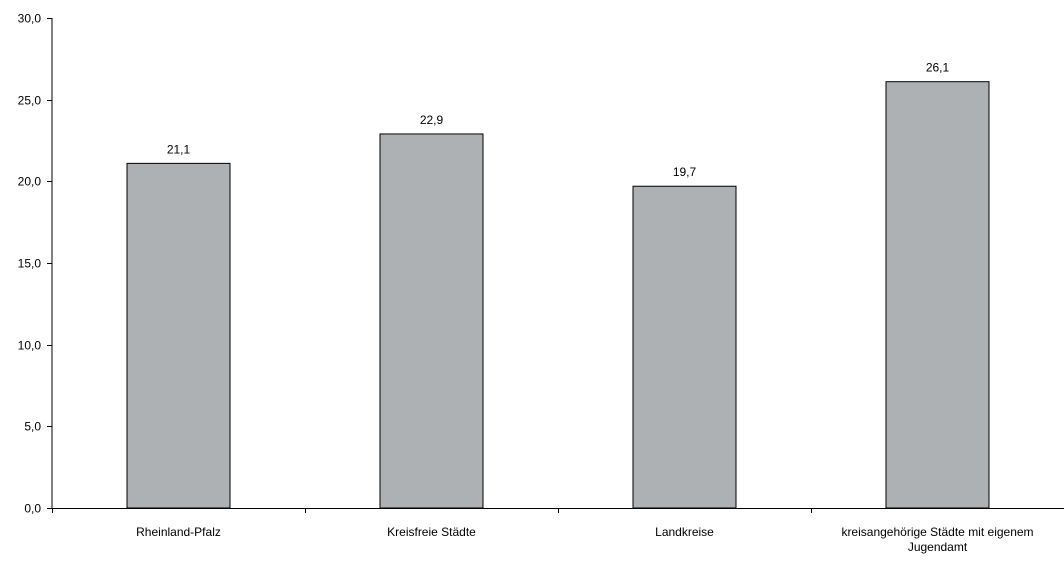 This screenshot has height=561, width=1064. Describe the element at coordinates (30, 19) in the screenshot. I see `y-tick-label: 30,0` at that location.